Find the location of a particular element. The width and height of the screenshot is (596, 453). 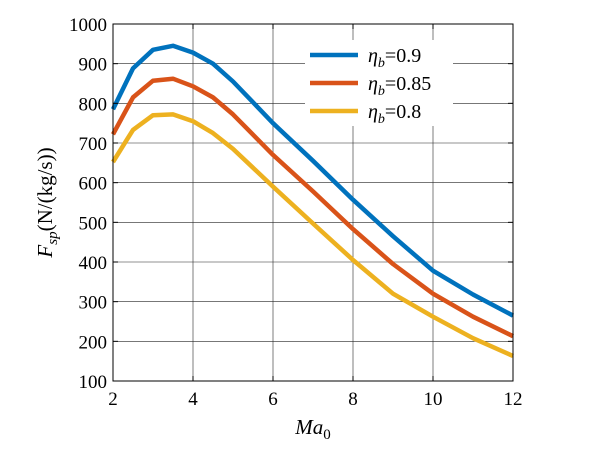

y-tick-label: 300 is located at coordinates (93, 303).